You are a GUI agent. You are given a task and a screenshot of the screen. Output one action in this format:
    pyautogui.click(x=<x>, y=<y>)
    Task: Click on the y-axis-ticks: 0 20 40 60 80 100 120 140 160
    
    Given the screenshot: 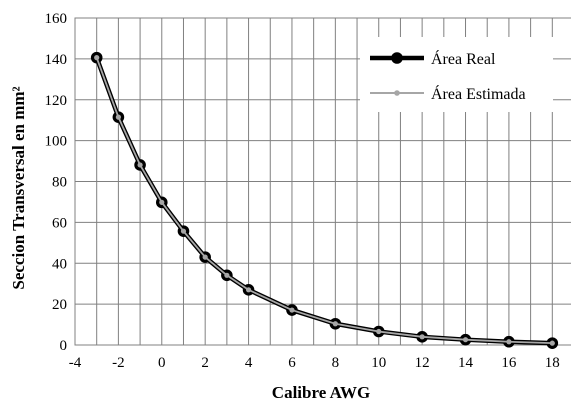 What is the action you would take?
    pyautogui.click(x=56, y=182)
    